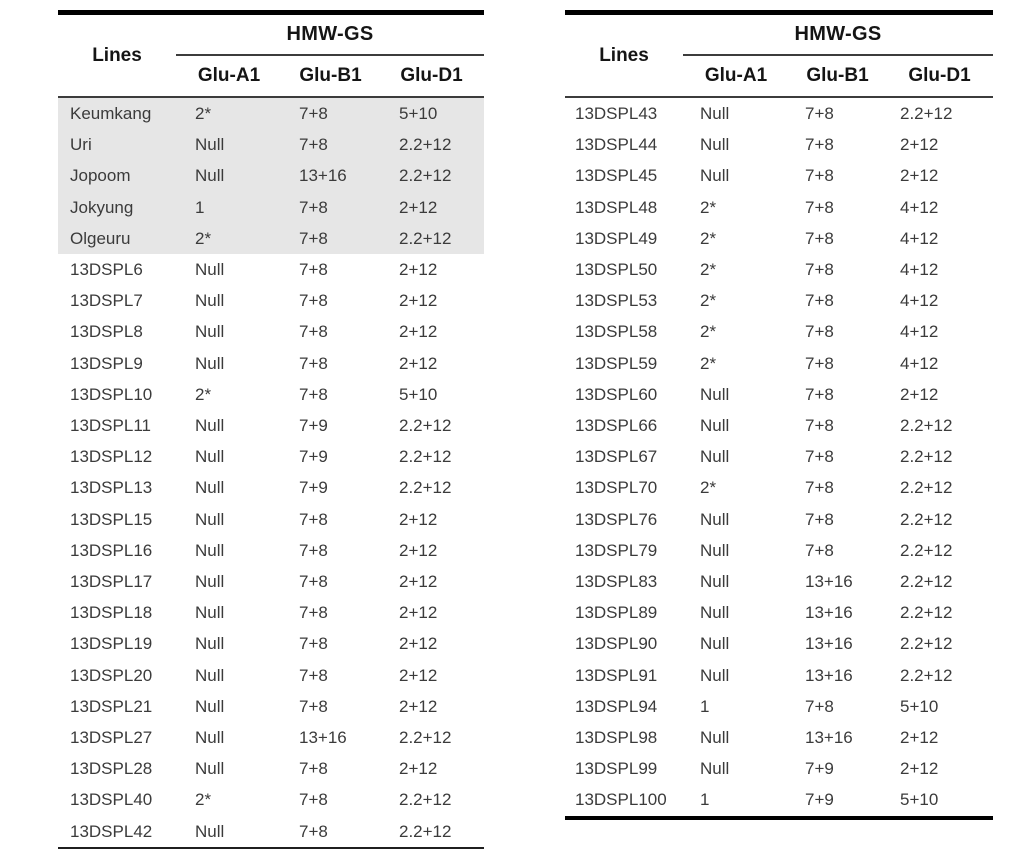 This screenshot has height=865, width=1010. Describe the element at coordinates (111, 706) in the screenshot. I see `line-name-cell: 13DSPL21` at that location.